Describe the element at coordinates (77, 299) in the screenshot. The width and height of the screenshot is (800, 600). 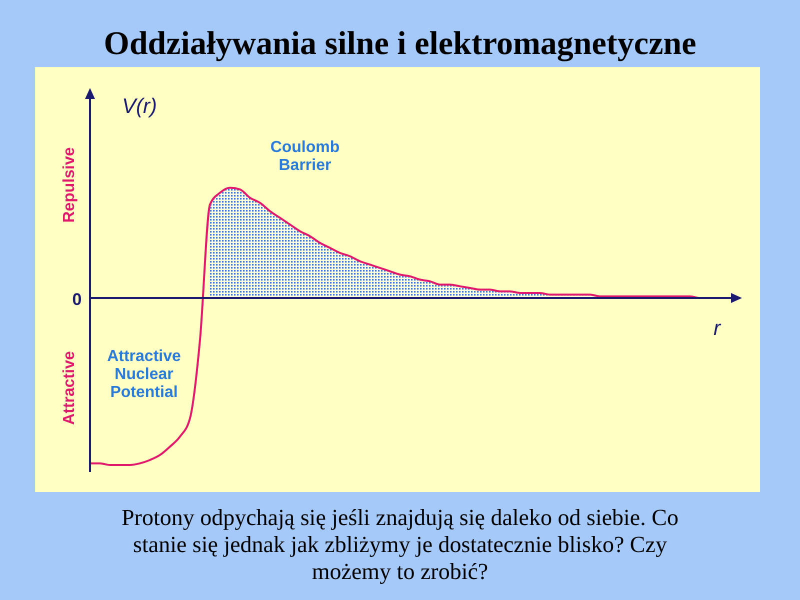
I see `ref-line-label: 0` at that location.